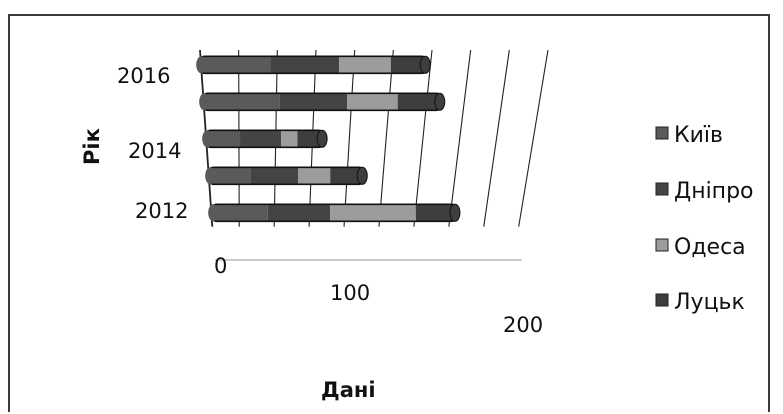 This screenshot has height=414, width=783. What do you see at coordinates (348, 390) in the screenshot?
I see `x-axis-title: Дані` at bounding box center [348, 390].